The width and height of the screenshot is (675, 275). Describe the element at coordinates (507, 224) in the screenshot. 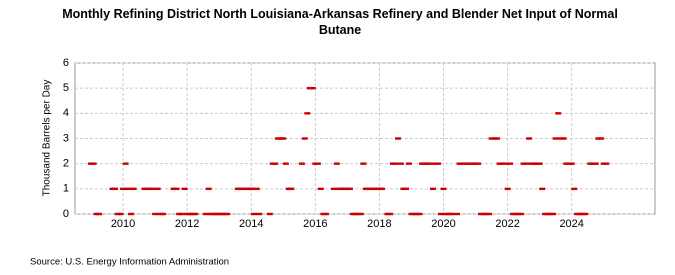

I see `x-tick-label: 2022` at that location.